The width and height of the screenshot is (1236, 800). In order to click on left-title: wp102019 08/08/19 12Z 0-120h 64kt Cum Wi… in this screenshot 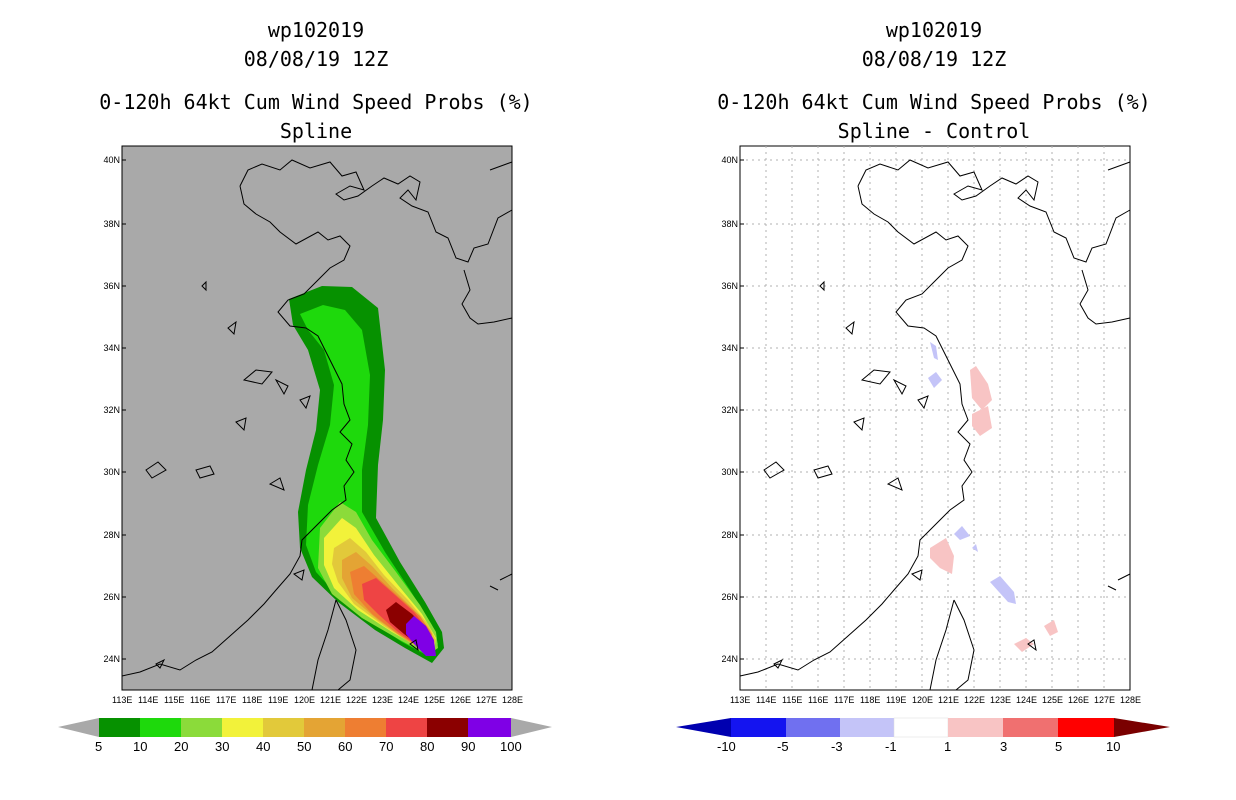, I will do `click(315, 81)`.